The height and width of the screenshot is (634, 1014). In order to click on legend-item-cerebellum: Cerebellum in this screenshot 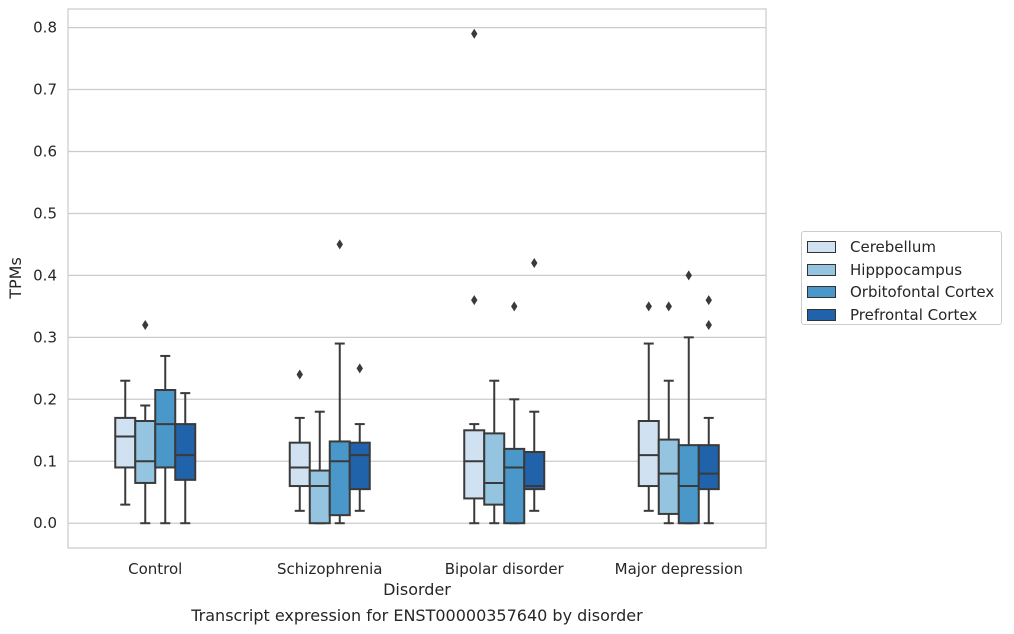, I will do `click(904, 247)`.